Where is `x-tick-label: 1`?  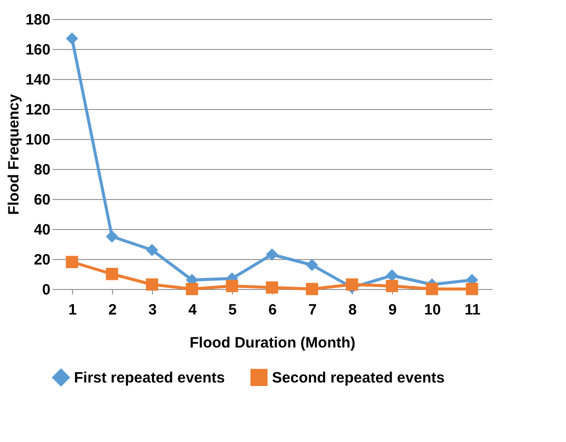 x-tick-label: 1 is located at coordinates (72, 310).